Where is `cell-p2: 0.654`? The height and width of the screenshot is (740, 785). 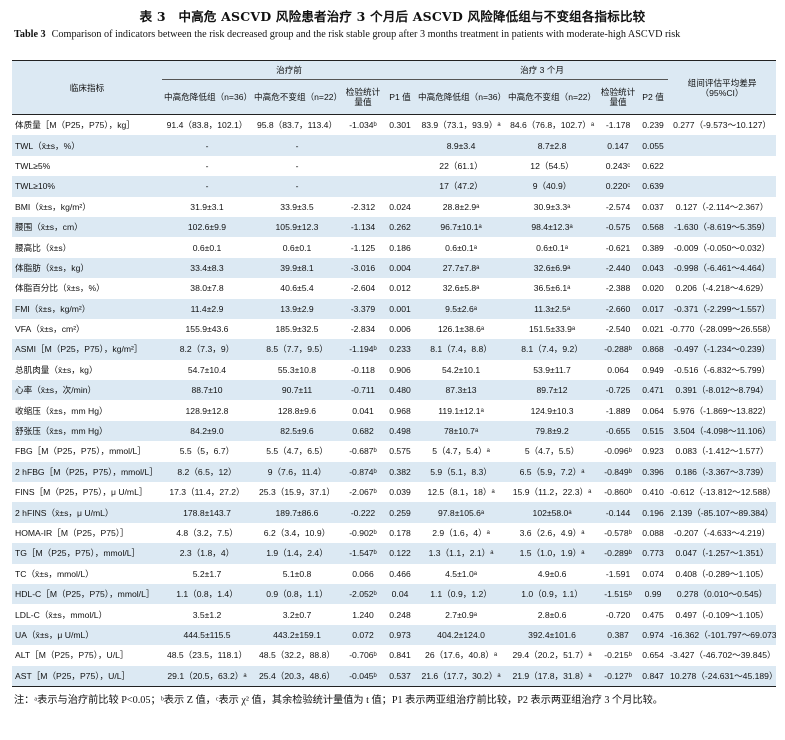
cell-p2: 0.654 is located at coordinates (653, 655).